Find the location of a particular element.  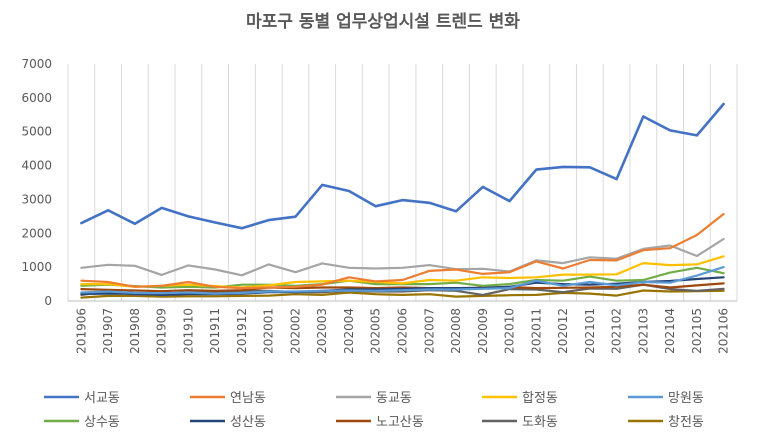

y-tick-label: 5000 is located at coordinates (36, 132).